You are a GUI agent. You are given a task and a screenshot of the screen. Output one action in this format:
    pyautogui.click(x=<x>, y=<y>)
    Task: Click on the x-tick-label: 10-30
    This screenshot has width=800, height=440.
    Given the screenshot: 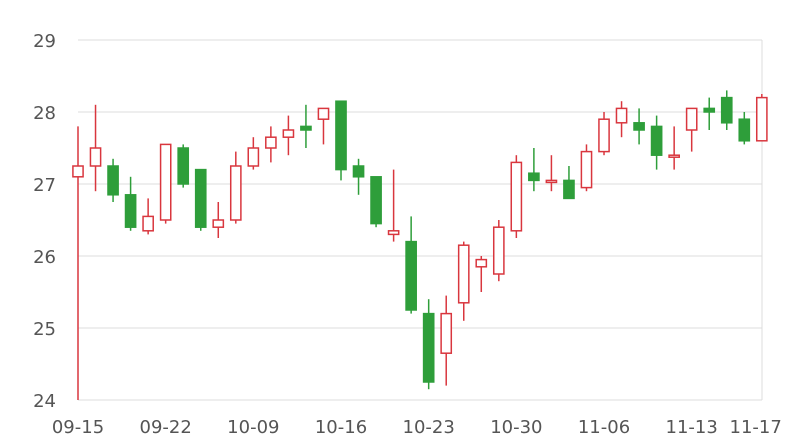 What is the action you would take?
    pyautogui.click(x=516, y=427)
    